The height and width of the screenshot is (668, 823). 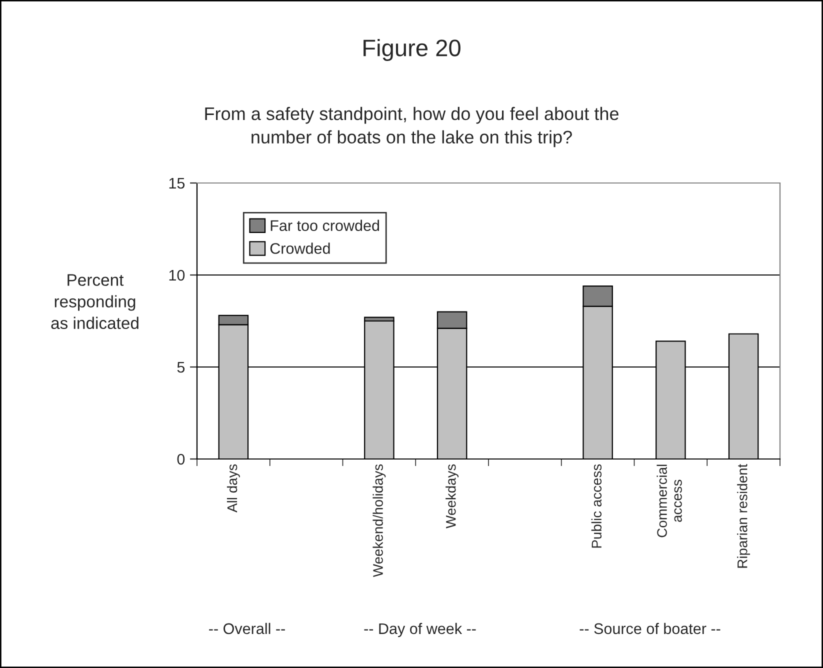 What do you see at coordinates (596, 506) in the screenshot?
I see `x-tick-label: Public access` at bounding box center [596, 506].